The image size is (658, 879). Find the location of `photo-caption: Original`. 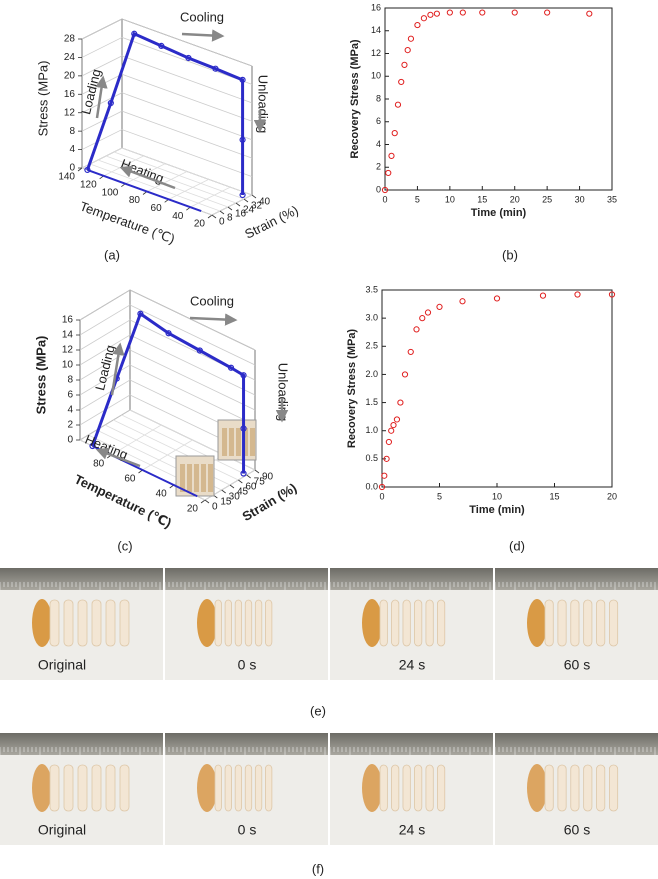

photo-caption: Original is located at coordinates (62, 665).